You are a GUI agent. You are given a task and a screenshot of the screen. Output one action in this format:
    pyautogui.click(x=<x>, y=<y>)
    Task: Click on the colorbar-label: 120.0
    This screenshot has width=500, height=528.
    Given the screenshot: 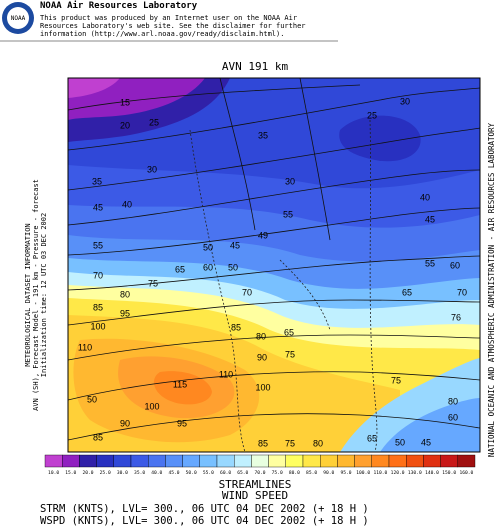 What is the action you would take?
    pyautogui.click(x=398, y=473)
    